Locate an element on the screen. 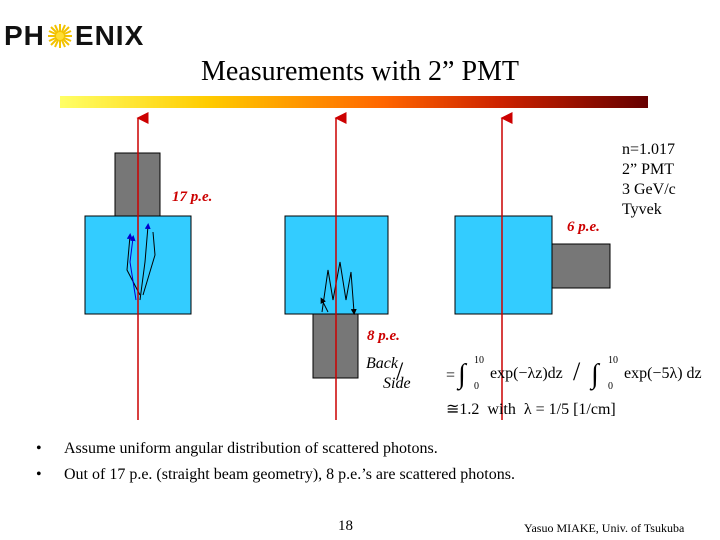  integral-sign-1: ∫ is located at coordinates (462, 374).